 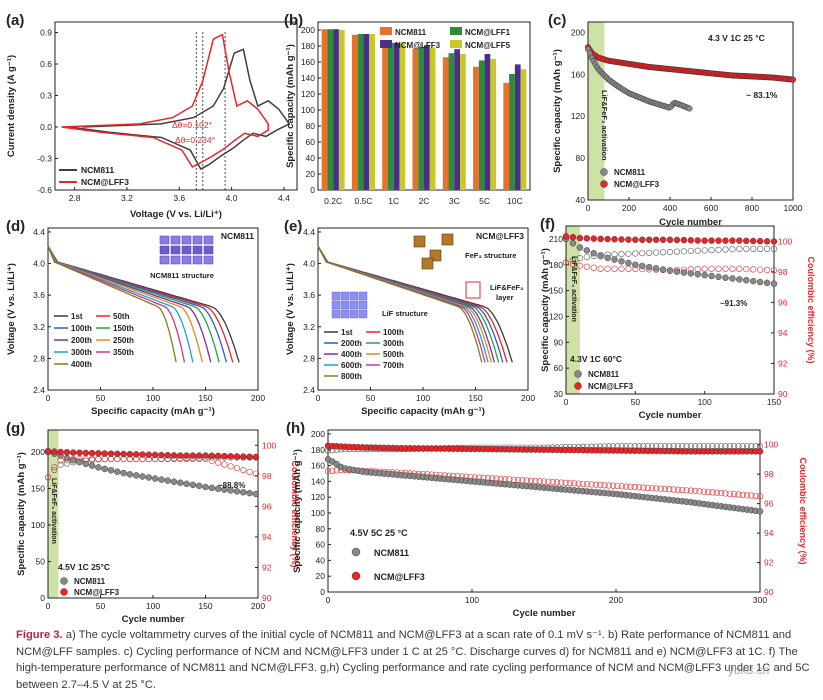 I want to click on panel-h-ytick-label: 200, so click(x=318, y=434).